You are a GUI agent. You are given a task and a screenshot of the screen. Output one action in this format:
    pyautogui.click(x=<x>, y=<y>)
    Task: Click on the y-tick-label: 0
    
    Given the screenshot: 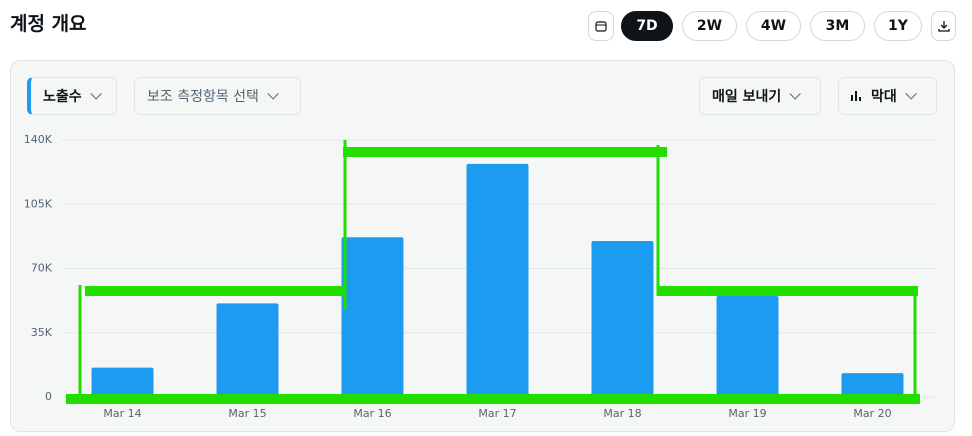 What is the action you would take?
    pyautogui.click(x=48, y=396)
    